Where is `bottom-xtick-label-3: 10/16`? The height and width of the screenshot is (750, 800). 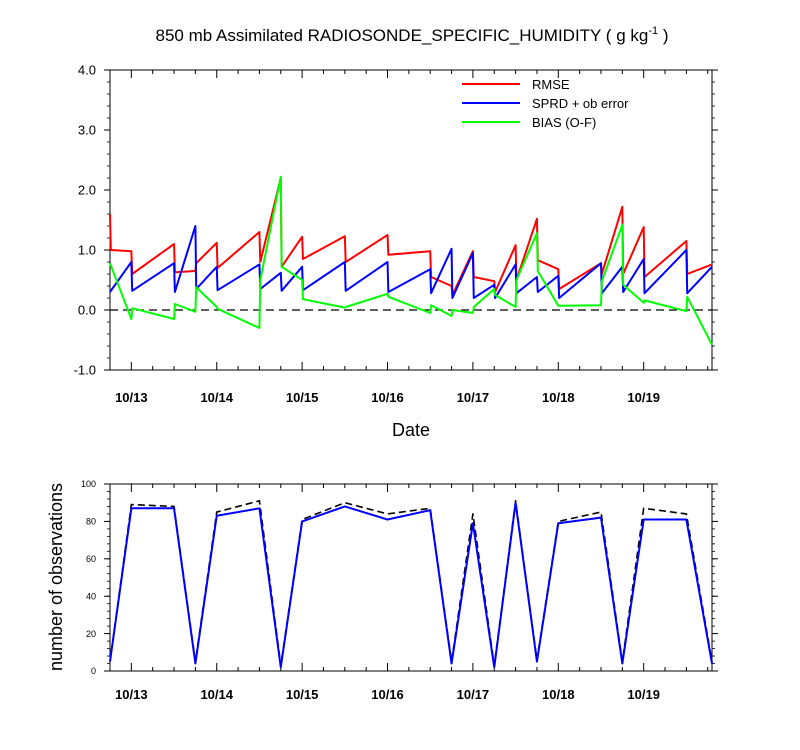
bottom-xtick-label-3: 10/16 is located at coordinates (387, 694).